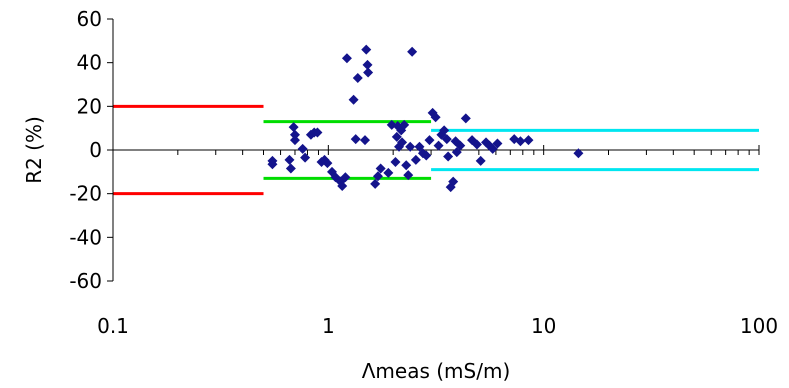 The width and height of the screenshot is (789, 388). I want to click on x-axis-title: Λmeas (mS/m), so click(436, 371).